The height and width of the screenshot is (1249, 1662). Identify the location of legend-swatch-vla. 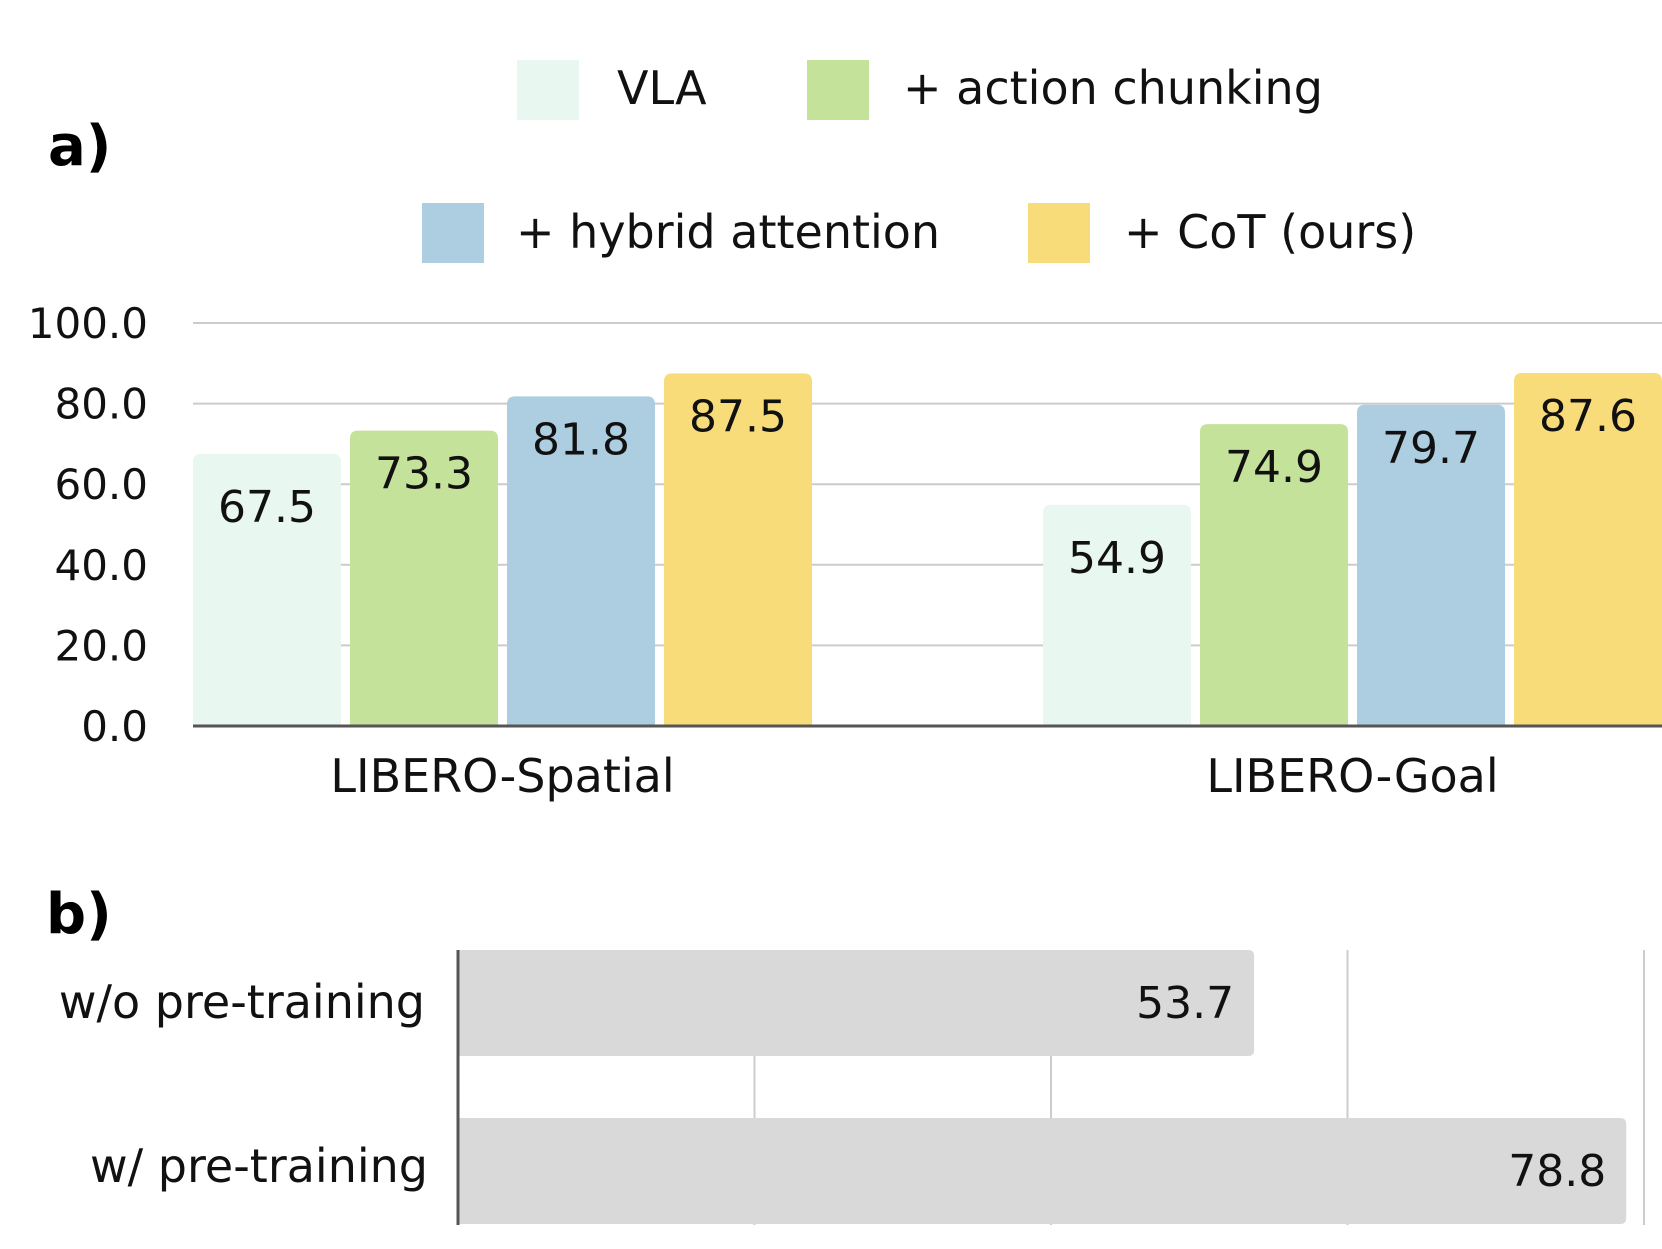
(548, 90).